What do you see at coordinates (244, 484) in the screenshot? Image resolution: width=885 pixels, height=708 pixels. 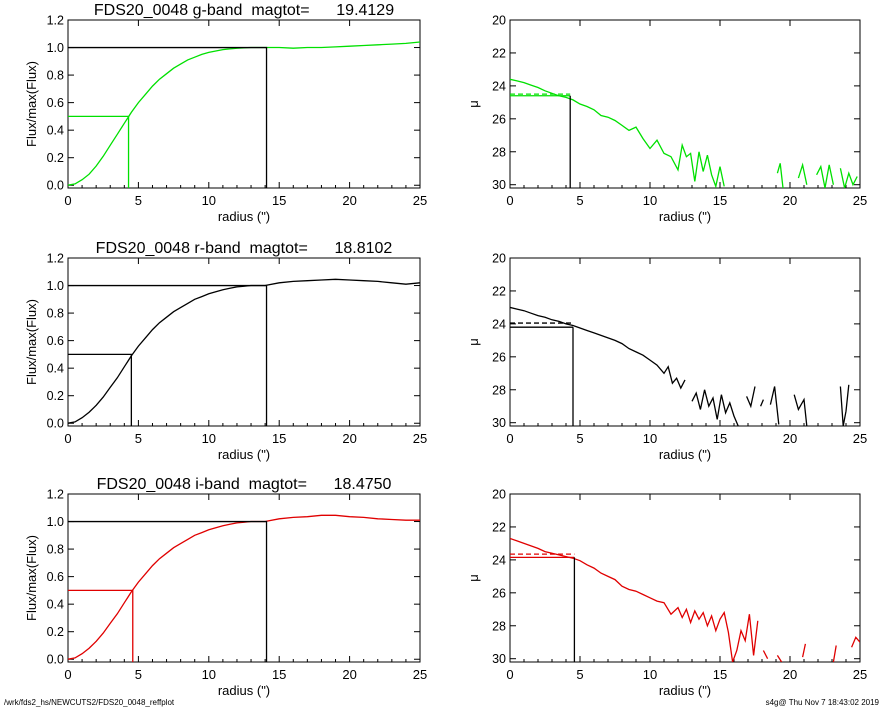 I see `chart-title: FDS20_0048 i-band magtot= 18.4750` at bounding box center [244, 484].